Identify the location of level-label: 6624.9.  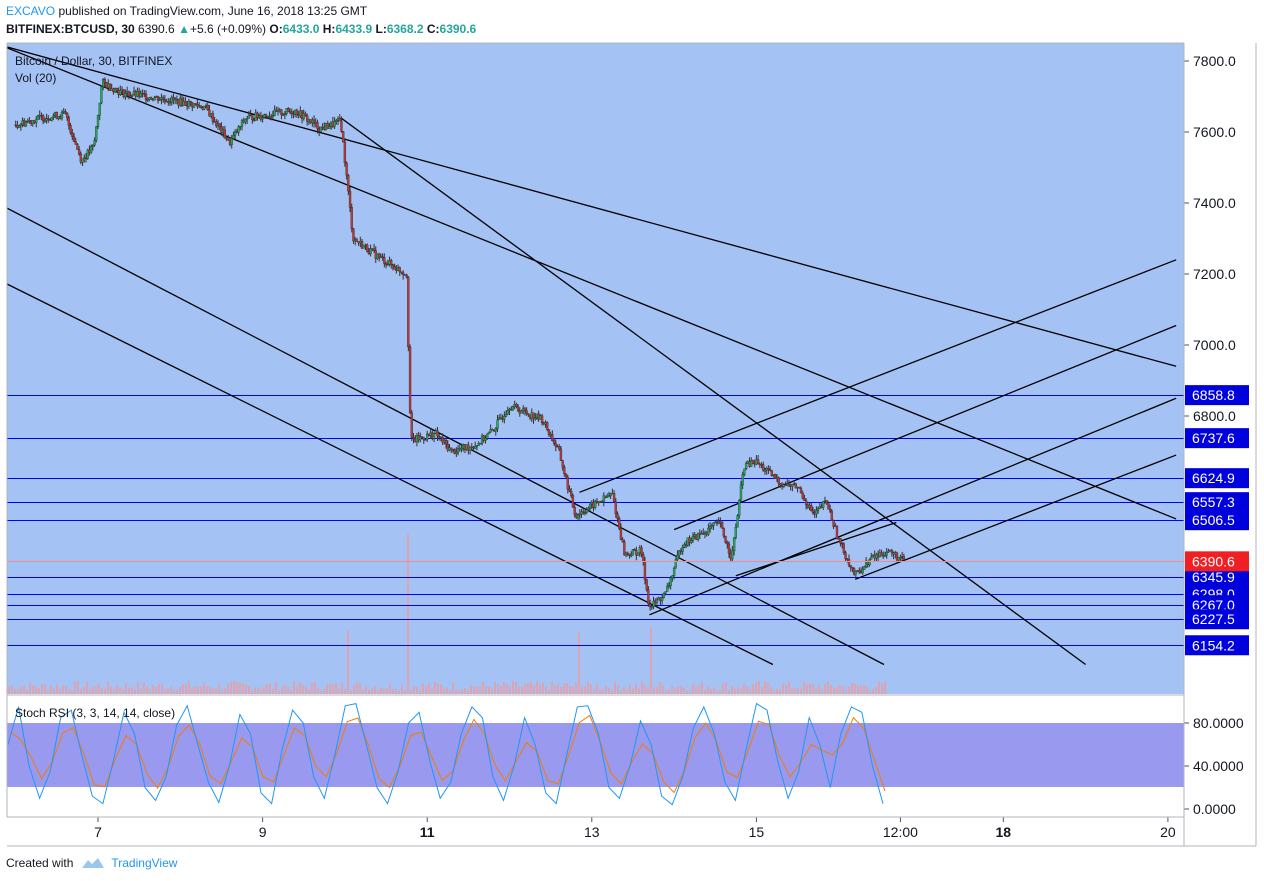
(1213, 478).